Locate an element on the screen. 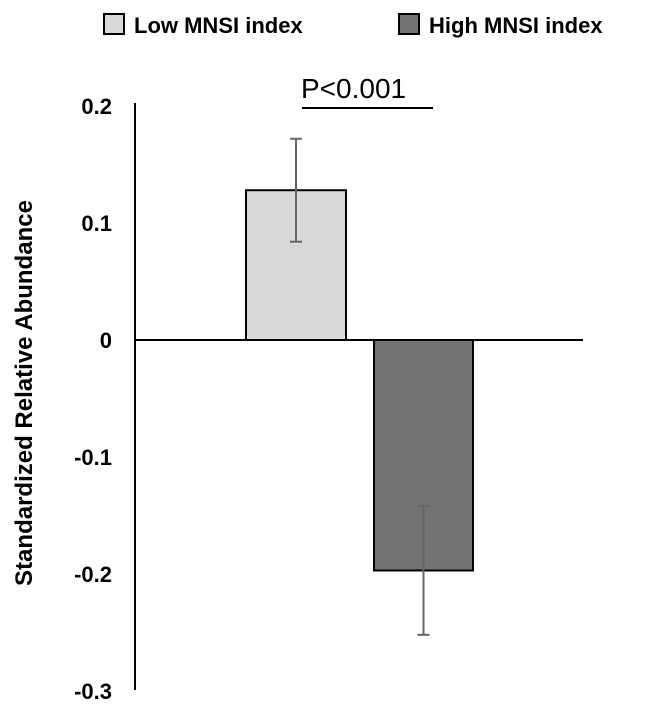 The width and height of the screenshot is (660, 704). error-bar-low-mnsi is located at coordinates (296, 190).